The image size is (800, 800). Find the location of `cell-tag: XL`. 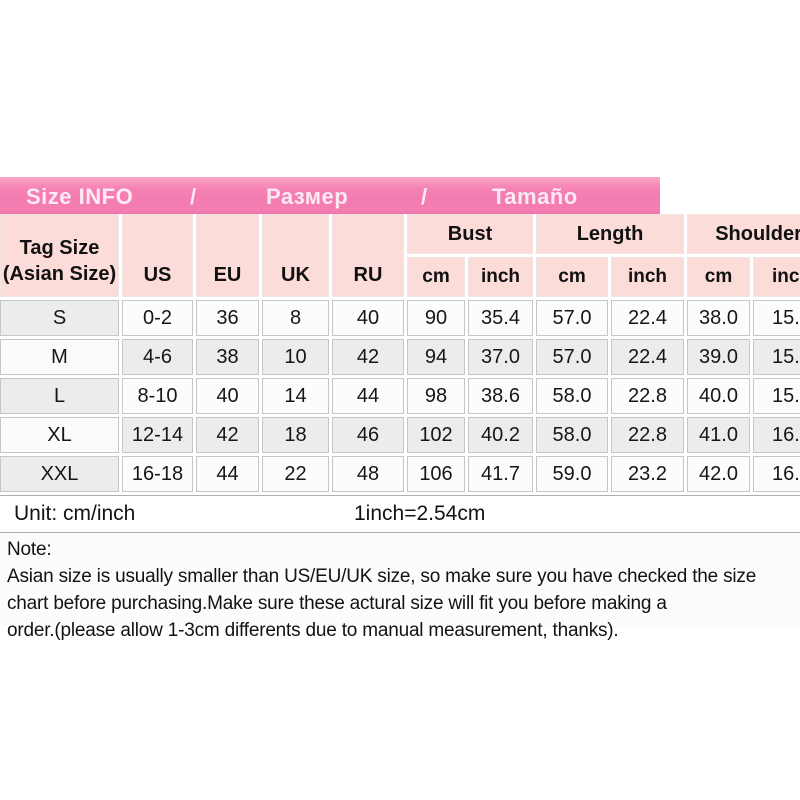

cell-tag: XL is located at coordinates (59, 435).